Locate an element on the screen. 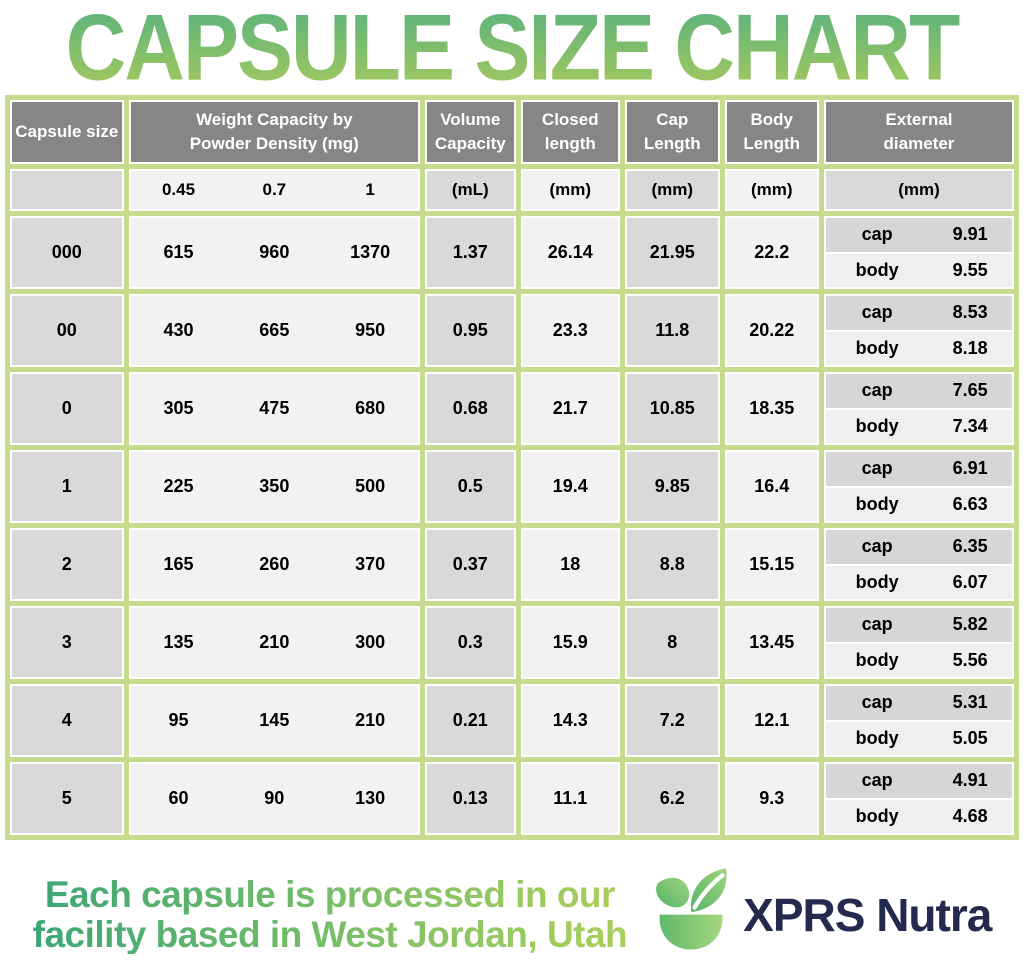  header-external-line2: diameter is located at coordinates (919, 143).